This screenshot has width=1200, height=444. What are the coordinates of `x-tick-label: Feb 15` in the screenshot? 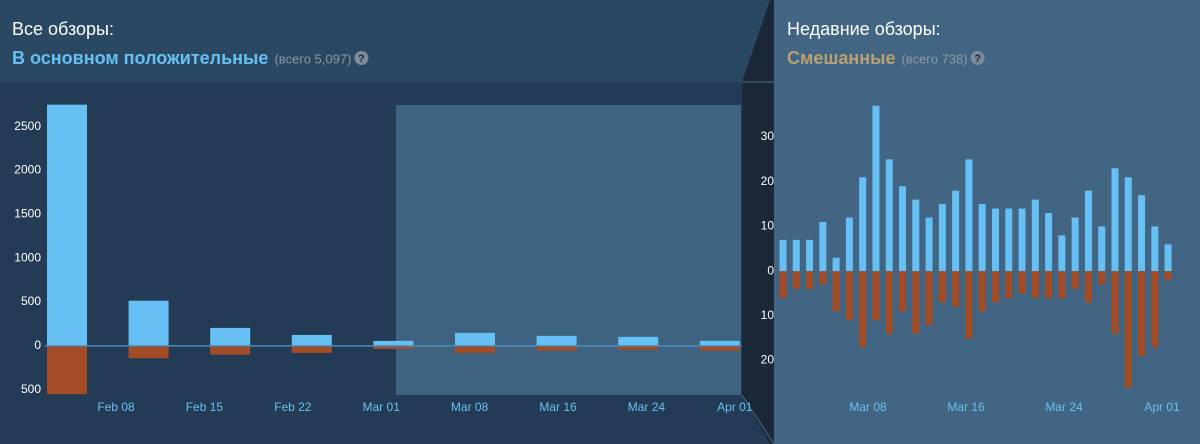 It's located at (205, 407).